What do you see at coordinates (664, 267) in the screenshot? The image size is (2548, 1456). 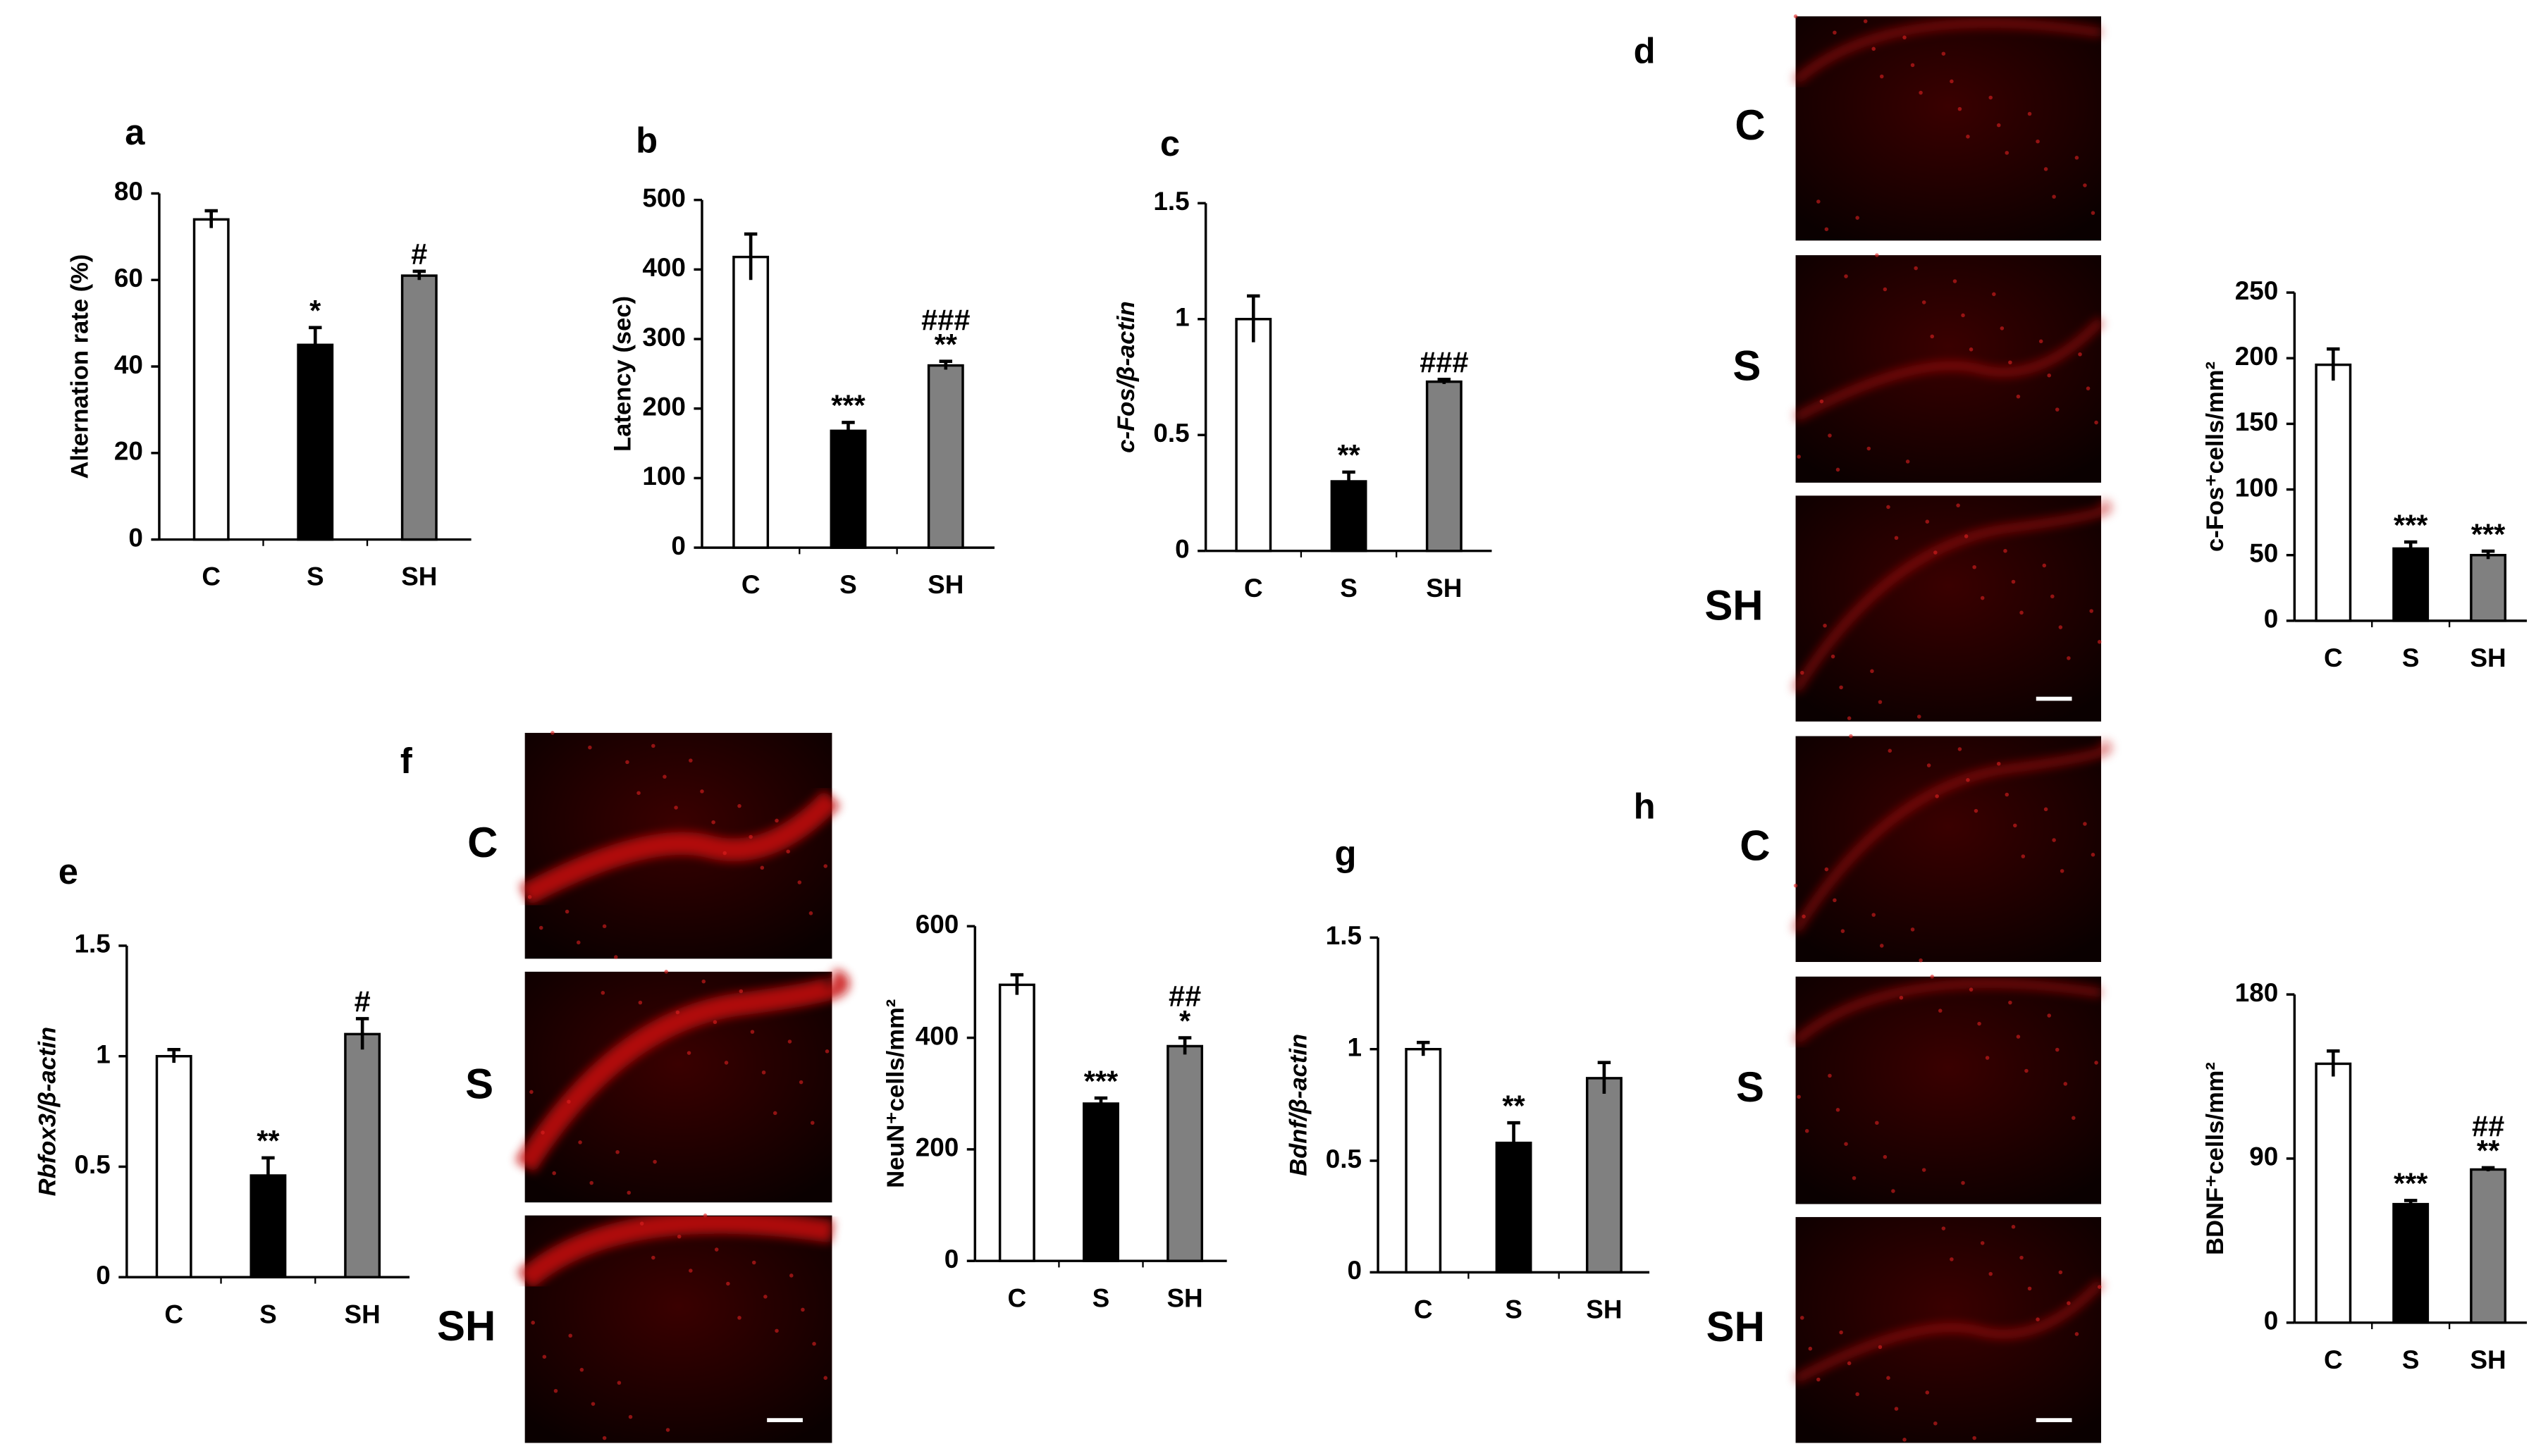 I see `y-tick-label: 400` at bounding box center [664, 267].